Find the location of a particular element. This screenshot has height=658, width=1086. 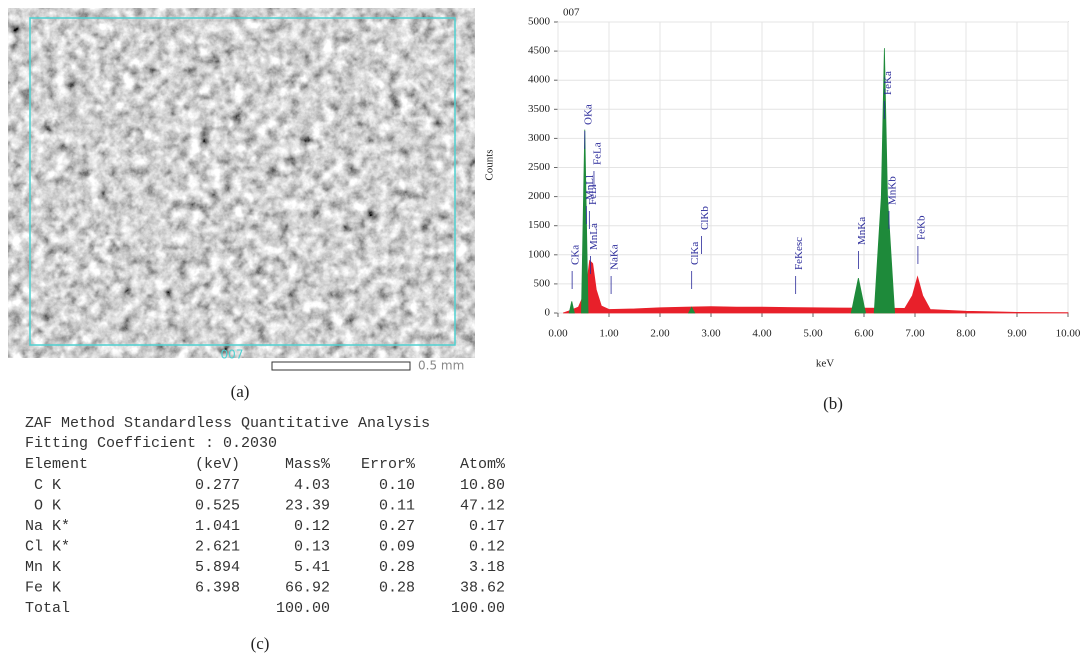

x-axis-label: keV is located at coordinates (825, 364).